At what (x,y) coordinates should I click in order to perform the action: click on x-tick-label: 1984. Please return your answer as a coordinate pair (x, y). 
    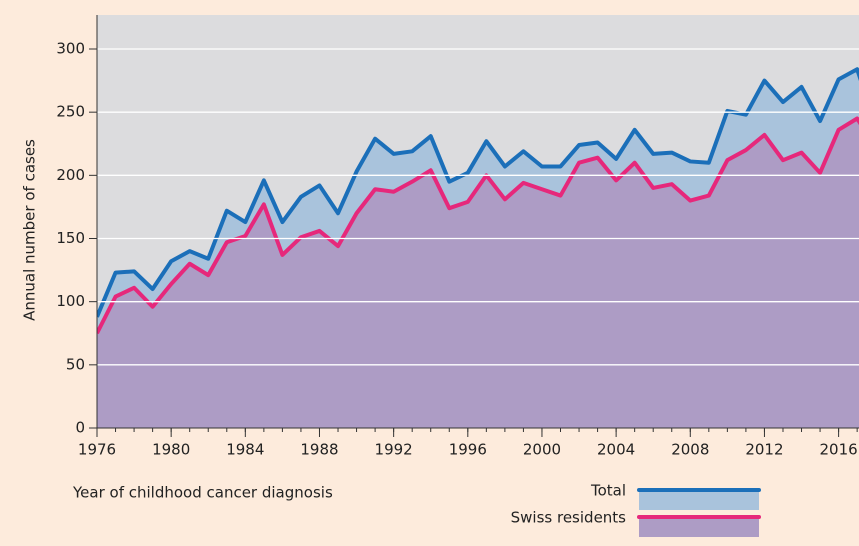
    Looking at the image, I should click on (245, 450).